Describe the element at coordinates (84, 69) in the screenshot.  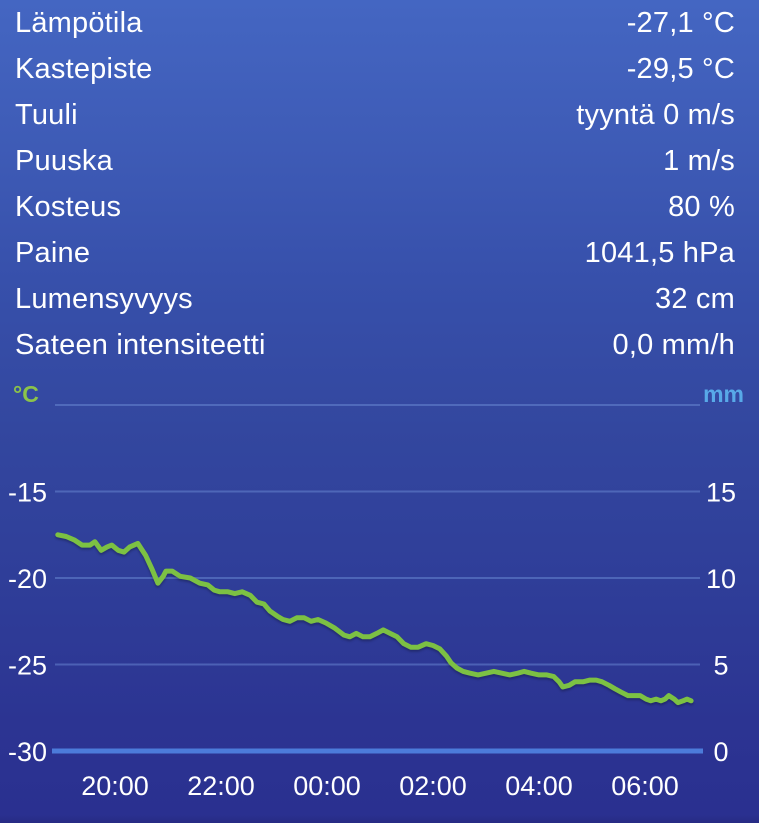
I see `observation-label: Kastepiste` at that location.